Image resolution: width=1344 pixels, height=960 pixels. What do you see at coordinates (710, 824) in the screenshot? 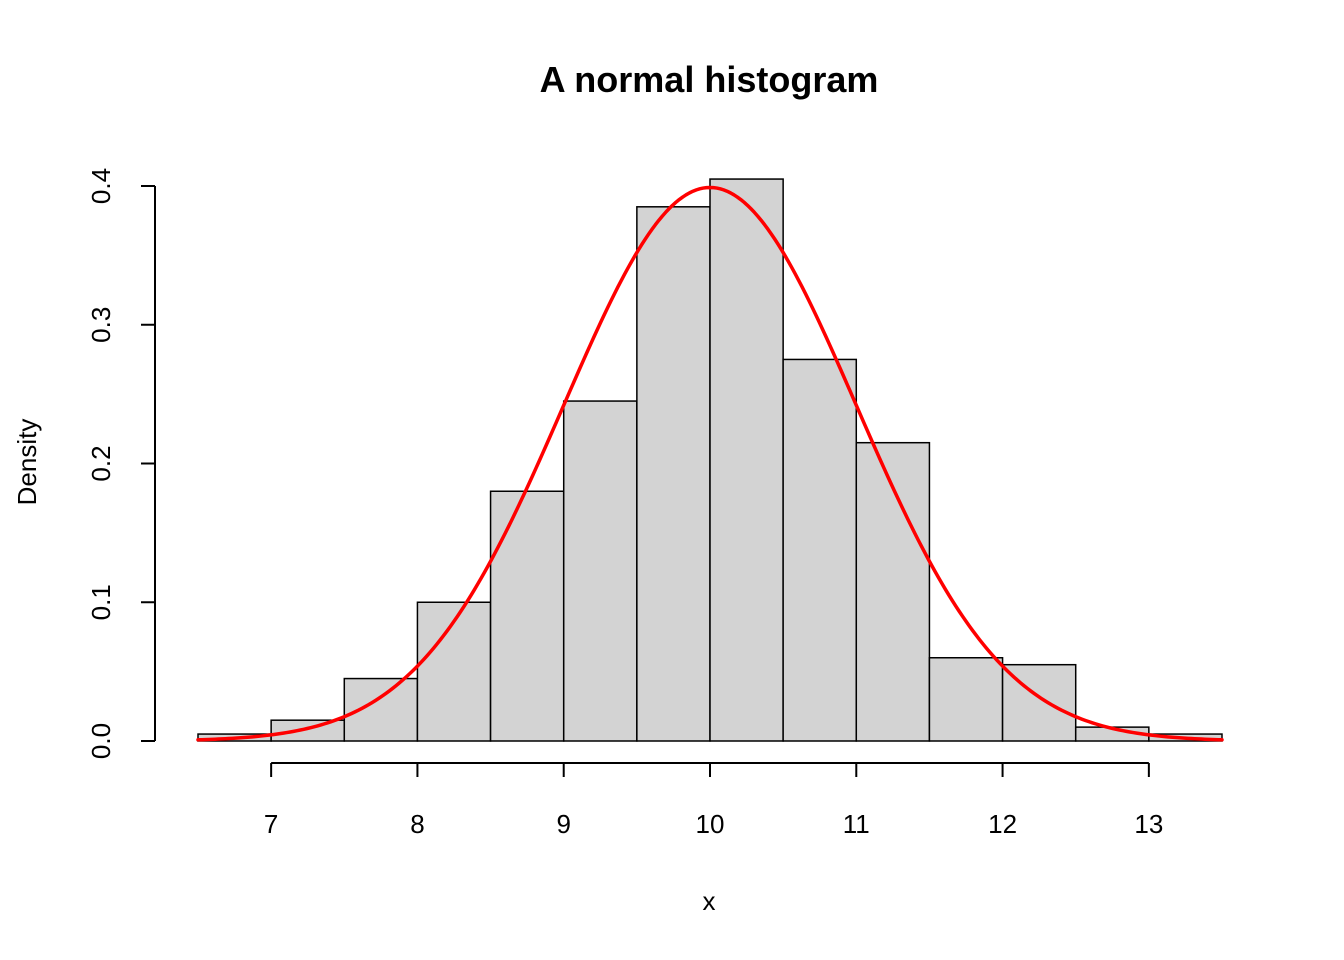
I see `x-tick-label: 10` at bounding box center [710, 824].